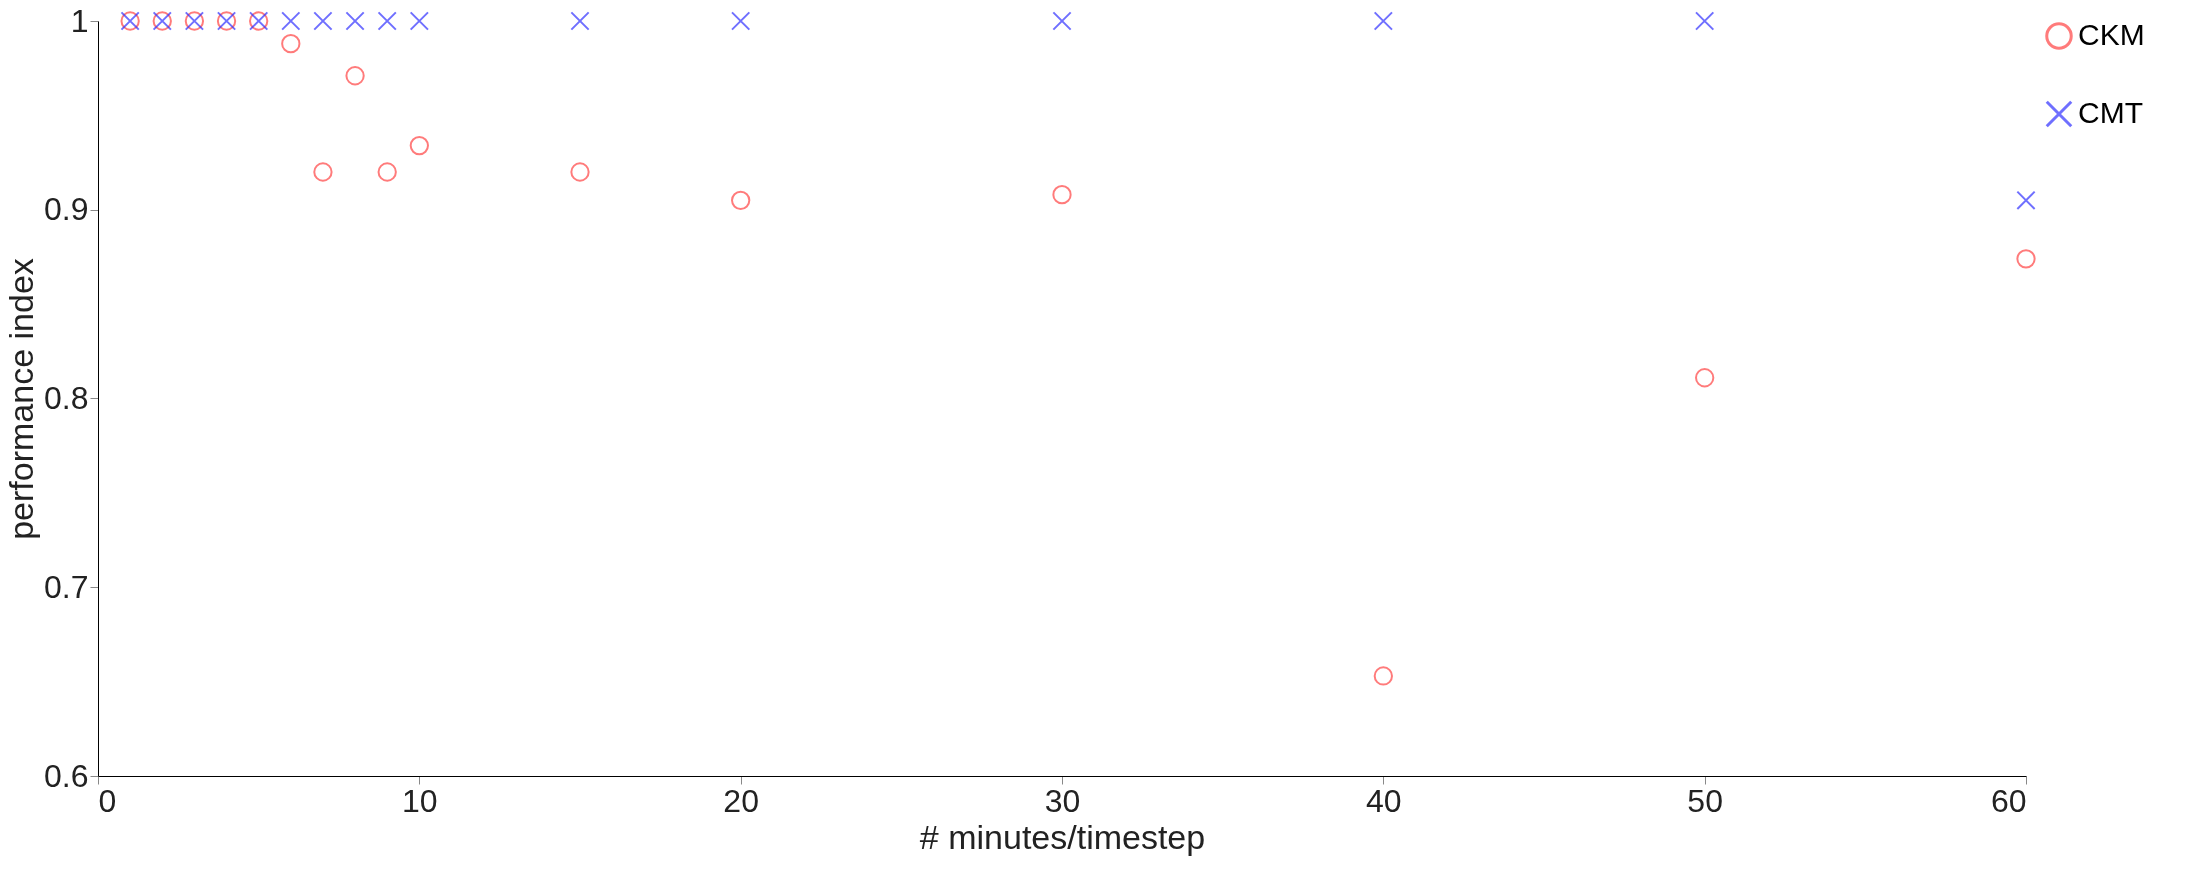 This screenshot has height=886, width=2207. Describe the element at coordinates (66, 586) in the screenshot. I see `y-tick-label: 0.7` at that location.